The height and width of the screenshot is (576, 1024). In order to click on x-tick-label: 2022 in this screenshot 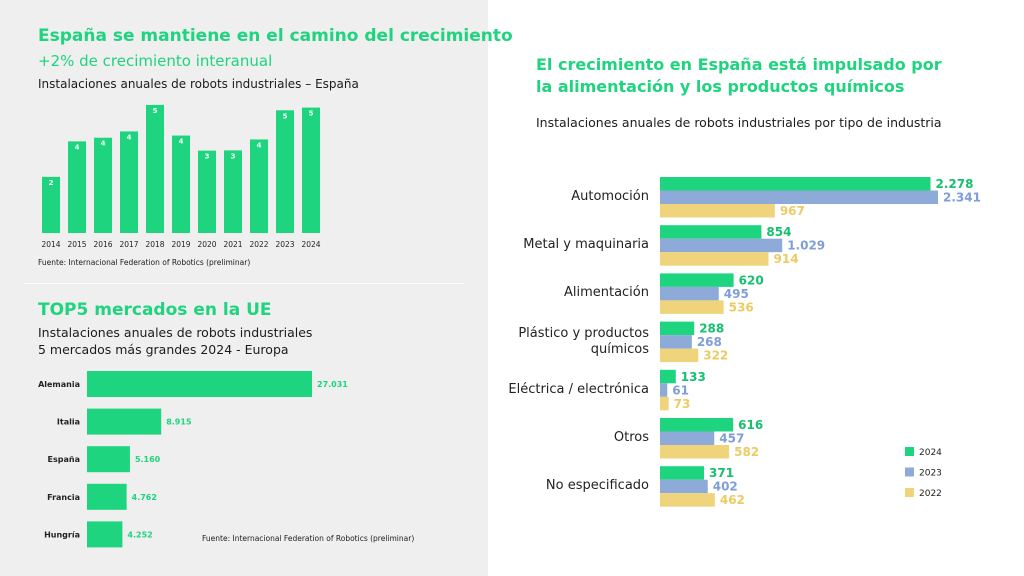, I will do `click(258, 244)`.